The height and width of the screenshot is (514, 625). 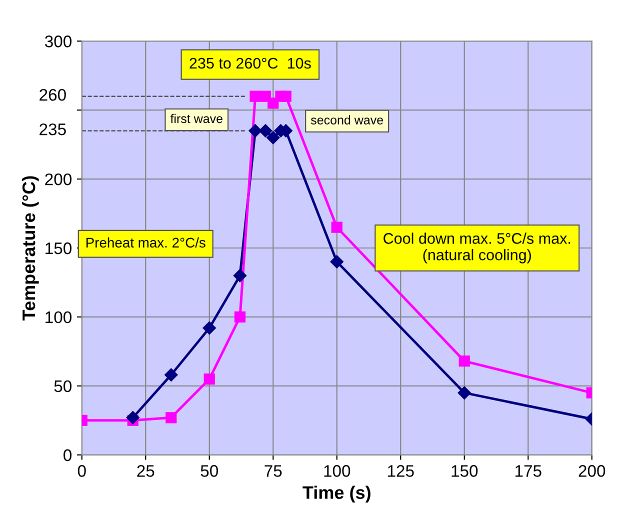 I want to click on annotation: Preheat max. 2°C/s, so click(x=146, y=242).